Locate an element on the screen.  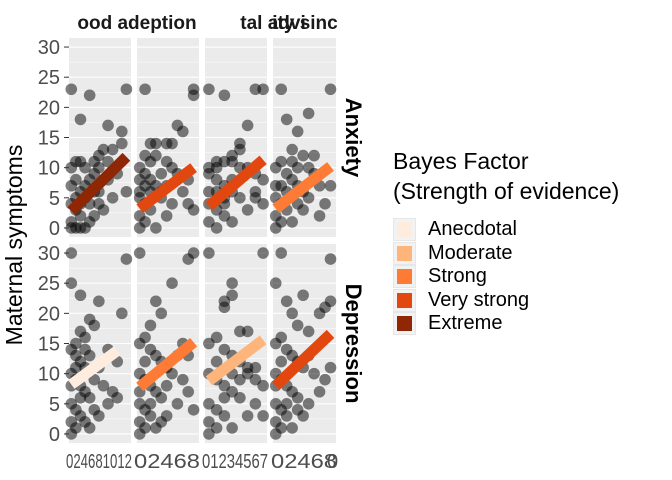
y-tick-label: 10 is located at coordinates (49, 375).